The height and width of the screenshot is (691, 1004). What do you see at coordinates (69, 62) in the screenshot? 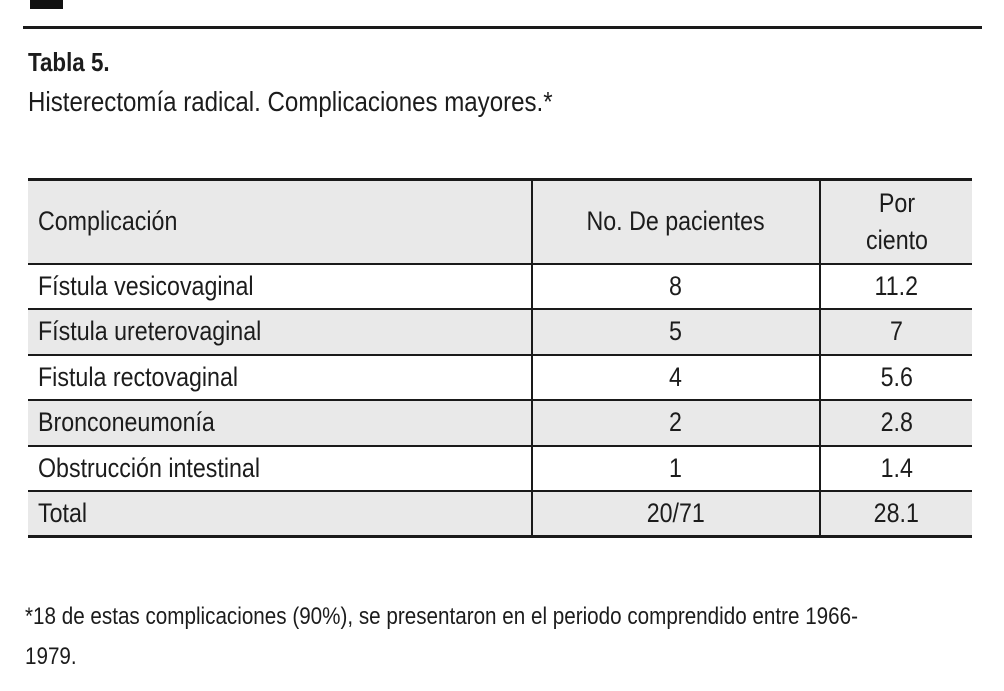
I see `table-title-text: Tabla 5.` at bounding box center [69, 62].